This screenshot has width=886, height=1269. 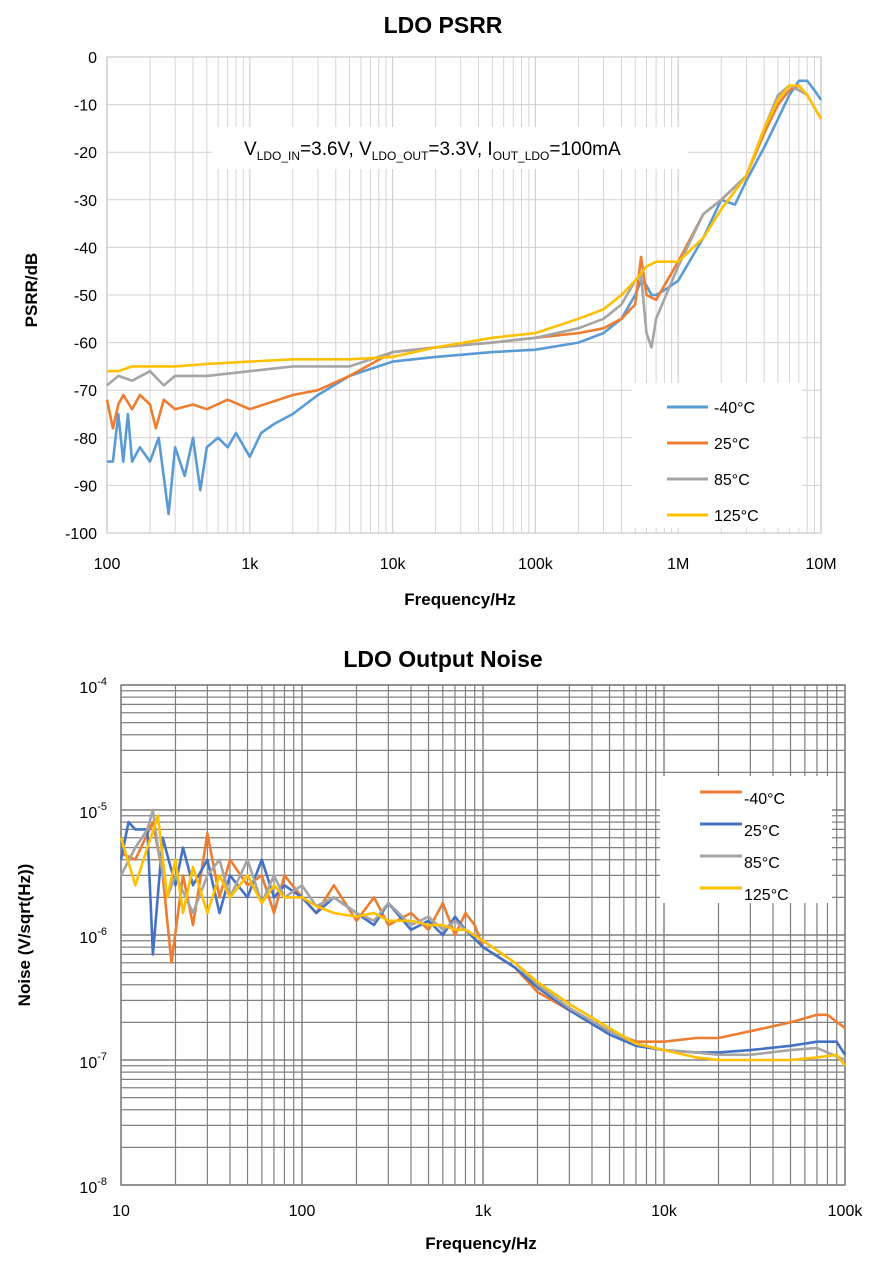 What do you see at coordinates (81, 534) in the screenshot?
I see `psrr-y-tick-label: -100` at bounding box center [81, 534].